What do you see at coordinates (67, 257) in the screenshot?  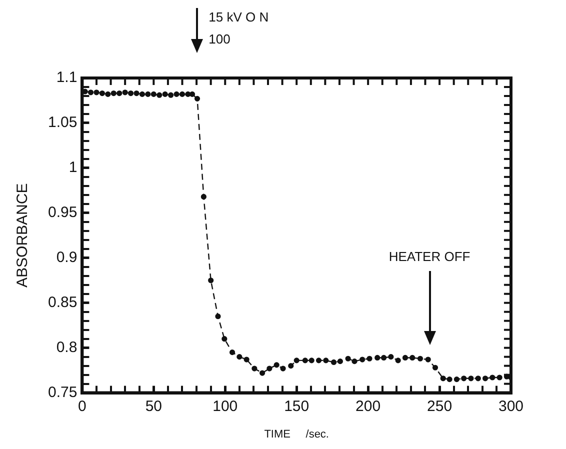 I see `y-tick-label: 0.9` at bounding box center [67, 257].